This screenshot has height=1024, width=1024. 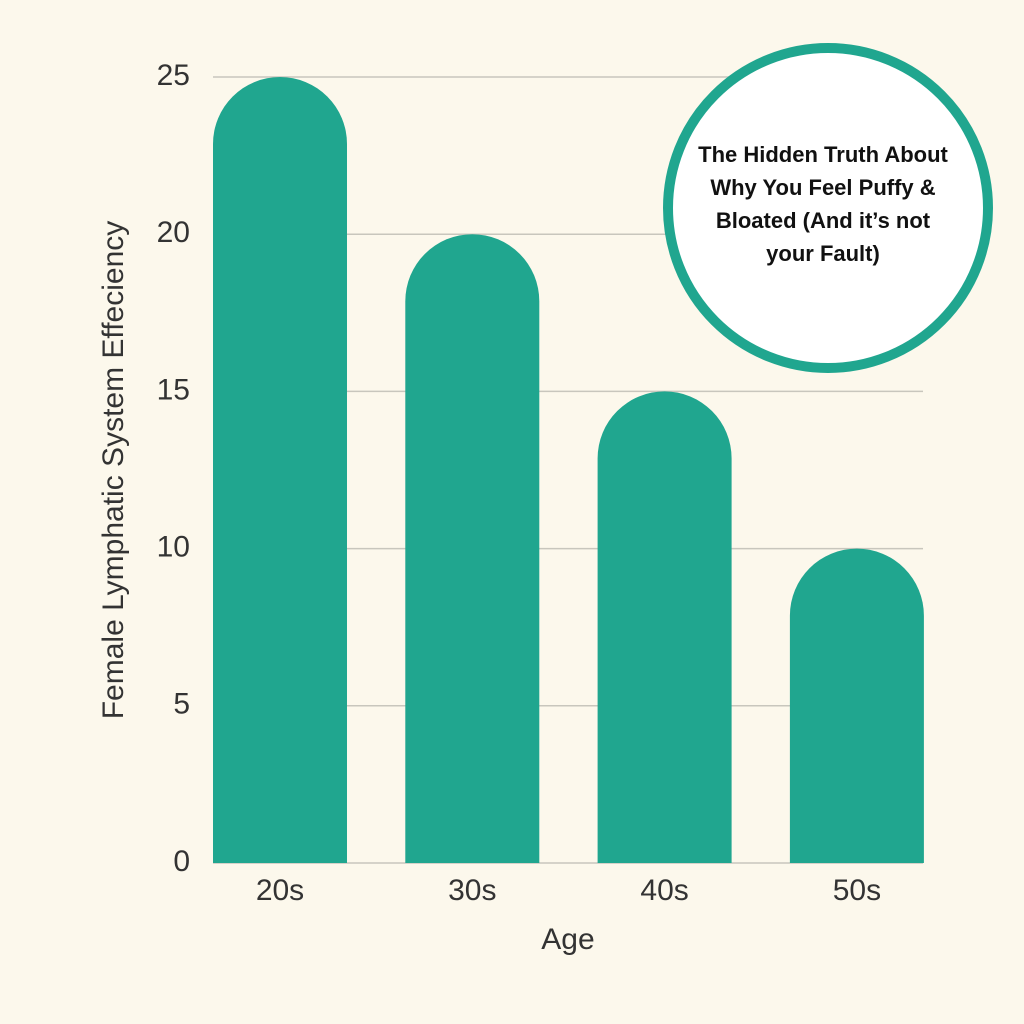 I want to click on x-tick-label: 30s, so click(x=472, y=890).